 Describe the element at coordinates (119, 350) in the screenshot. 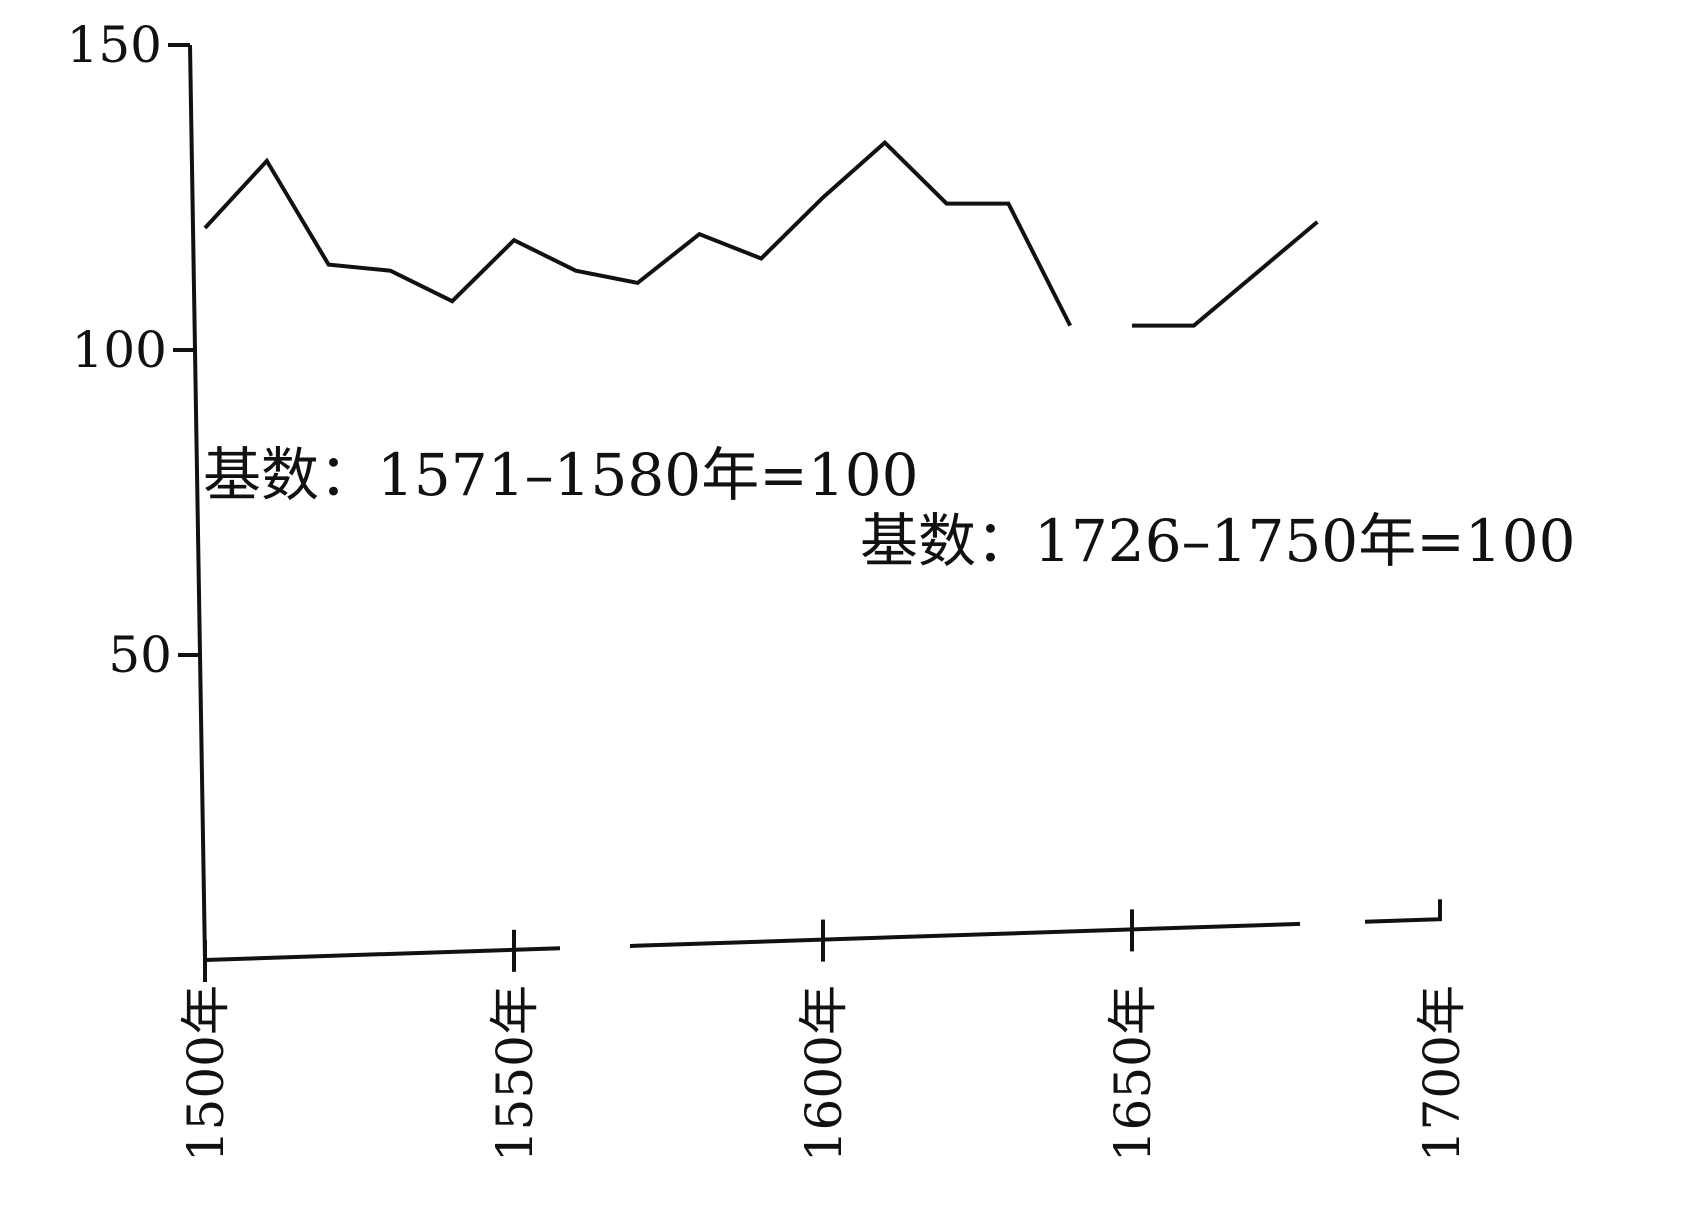

I see `y-tick-label: 100` at that location.